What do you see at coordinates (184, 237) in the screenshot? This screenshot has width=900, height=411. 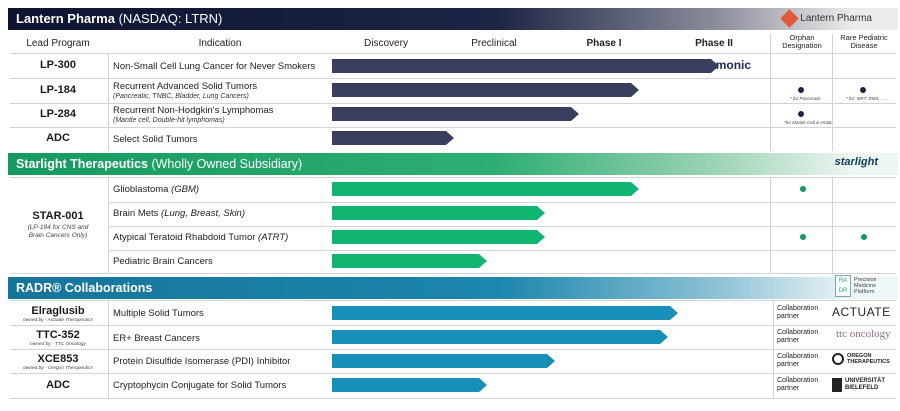 I see `indication-name: Atypical Teratoid Rhabdoid Tumor` at bounding box center [184, 237].